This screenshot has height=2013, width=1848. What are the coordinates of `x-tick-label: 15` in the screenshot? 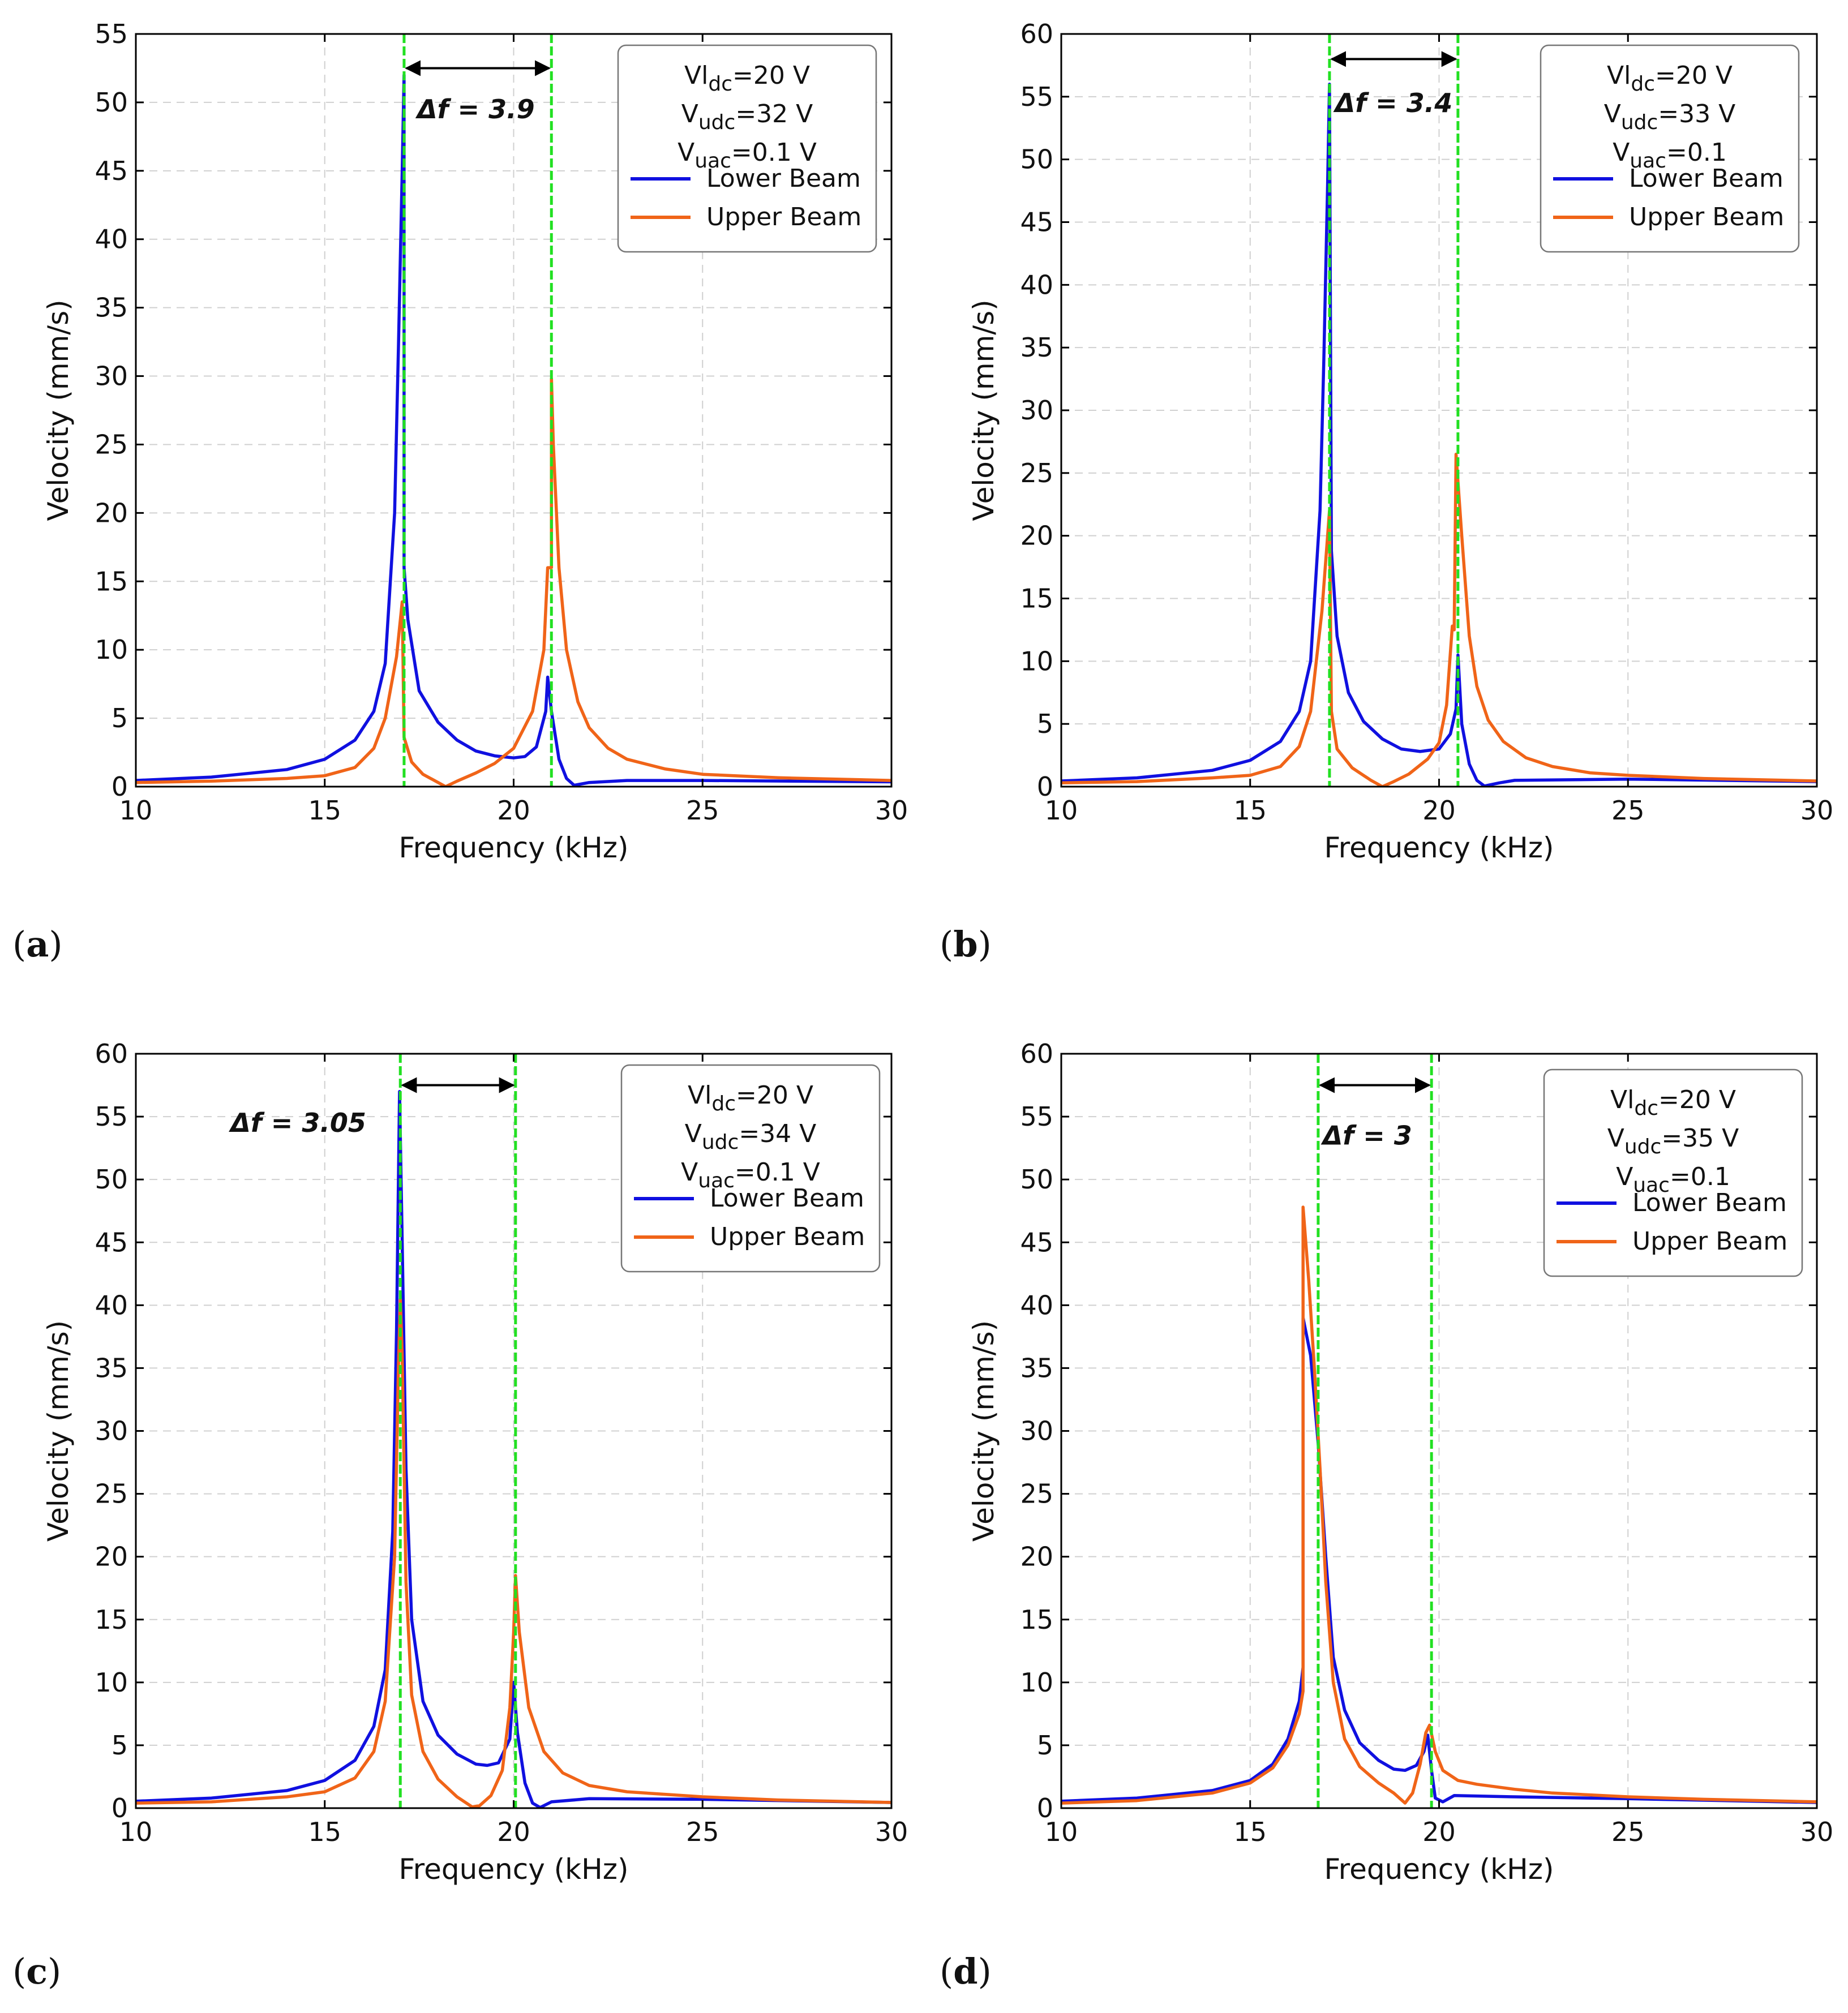 It's located at (324, 810).